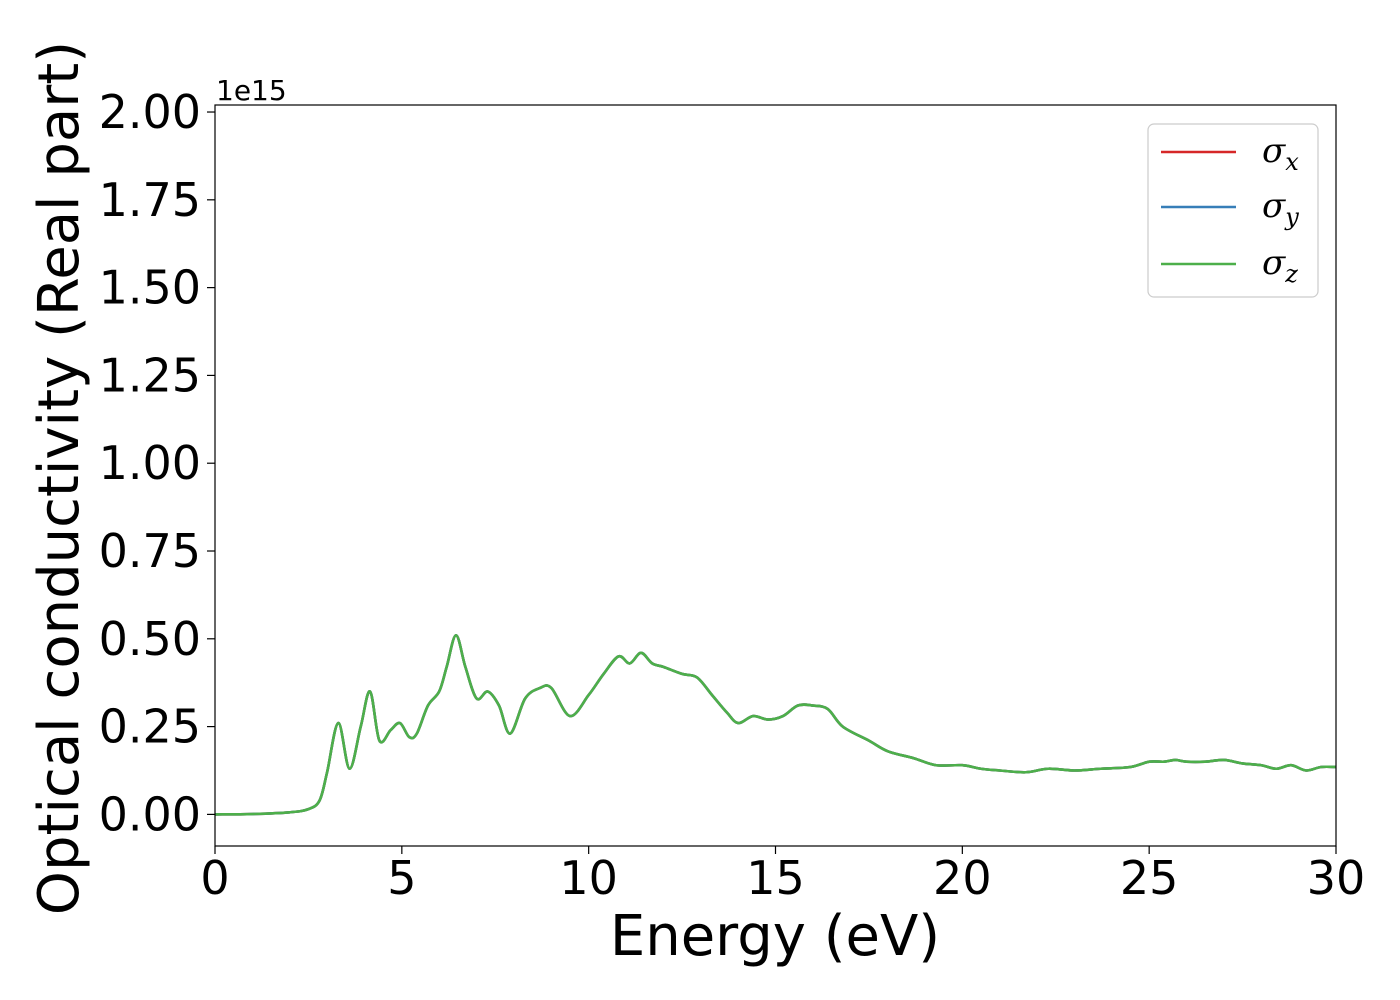 This screenshot has height=1000, width=1400. I want to click on x-tick-label: 15, so click(775, 878).